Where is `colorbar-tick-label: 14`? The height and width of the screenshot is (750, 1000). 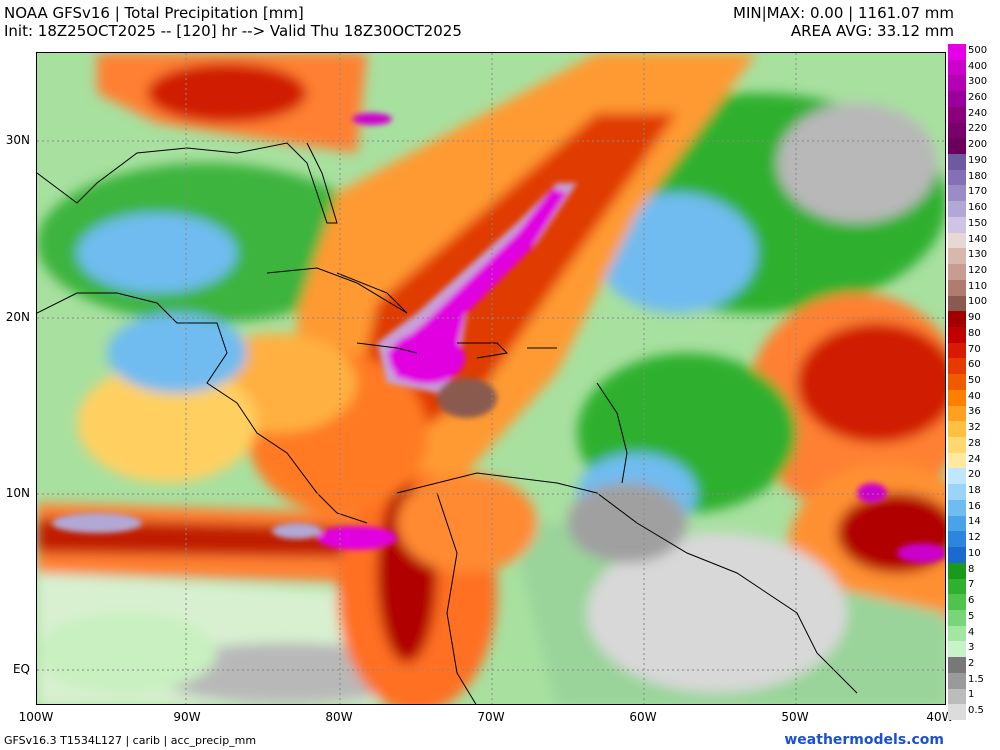
colorbar-tick-label: 14 is located at coordinates (974, 522).